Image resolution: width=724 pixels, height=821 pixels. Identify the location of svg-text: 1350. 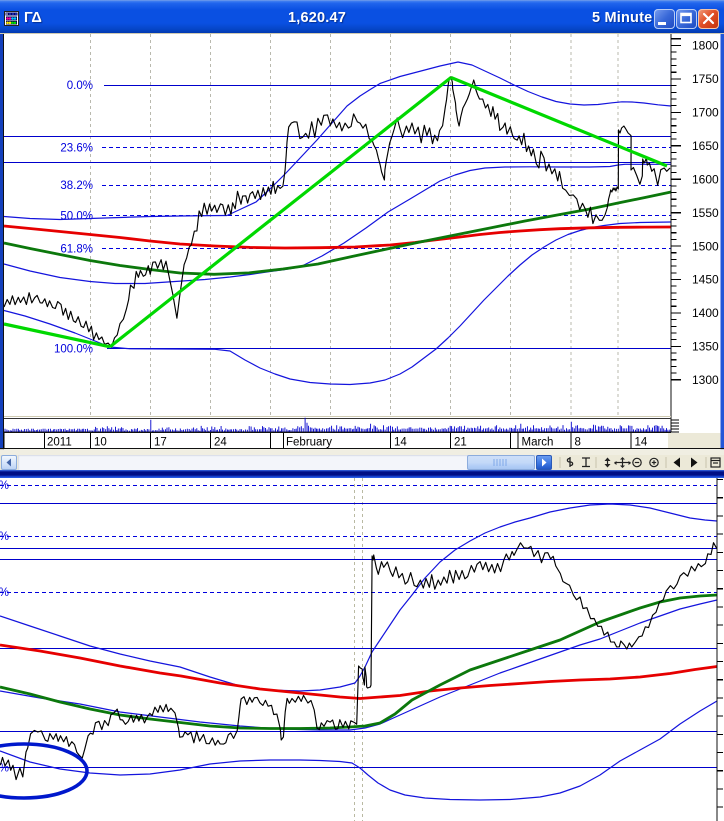
(705, 347).